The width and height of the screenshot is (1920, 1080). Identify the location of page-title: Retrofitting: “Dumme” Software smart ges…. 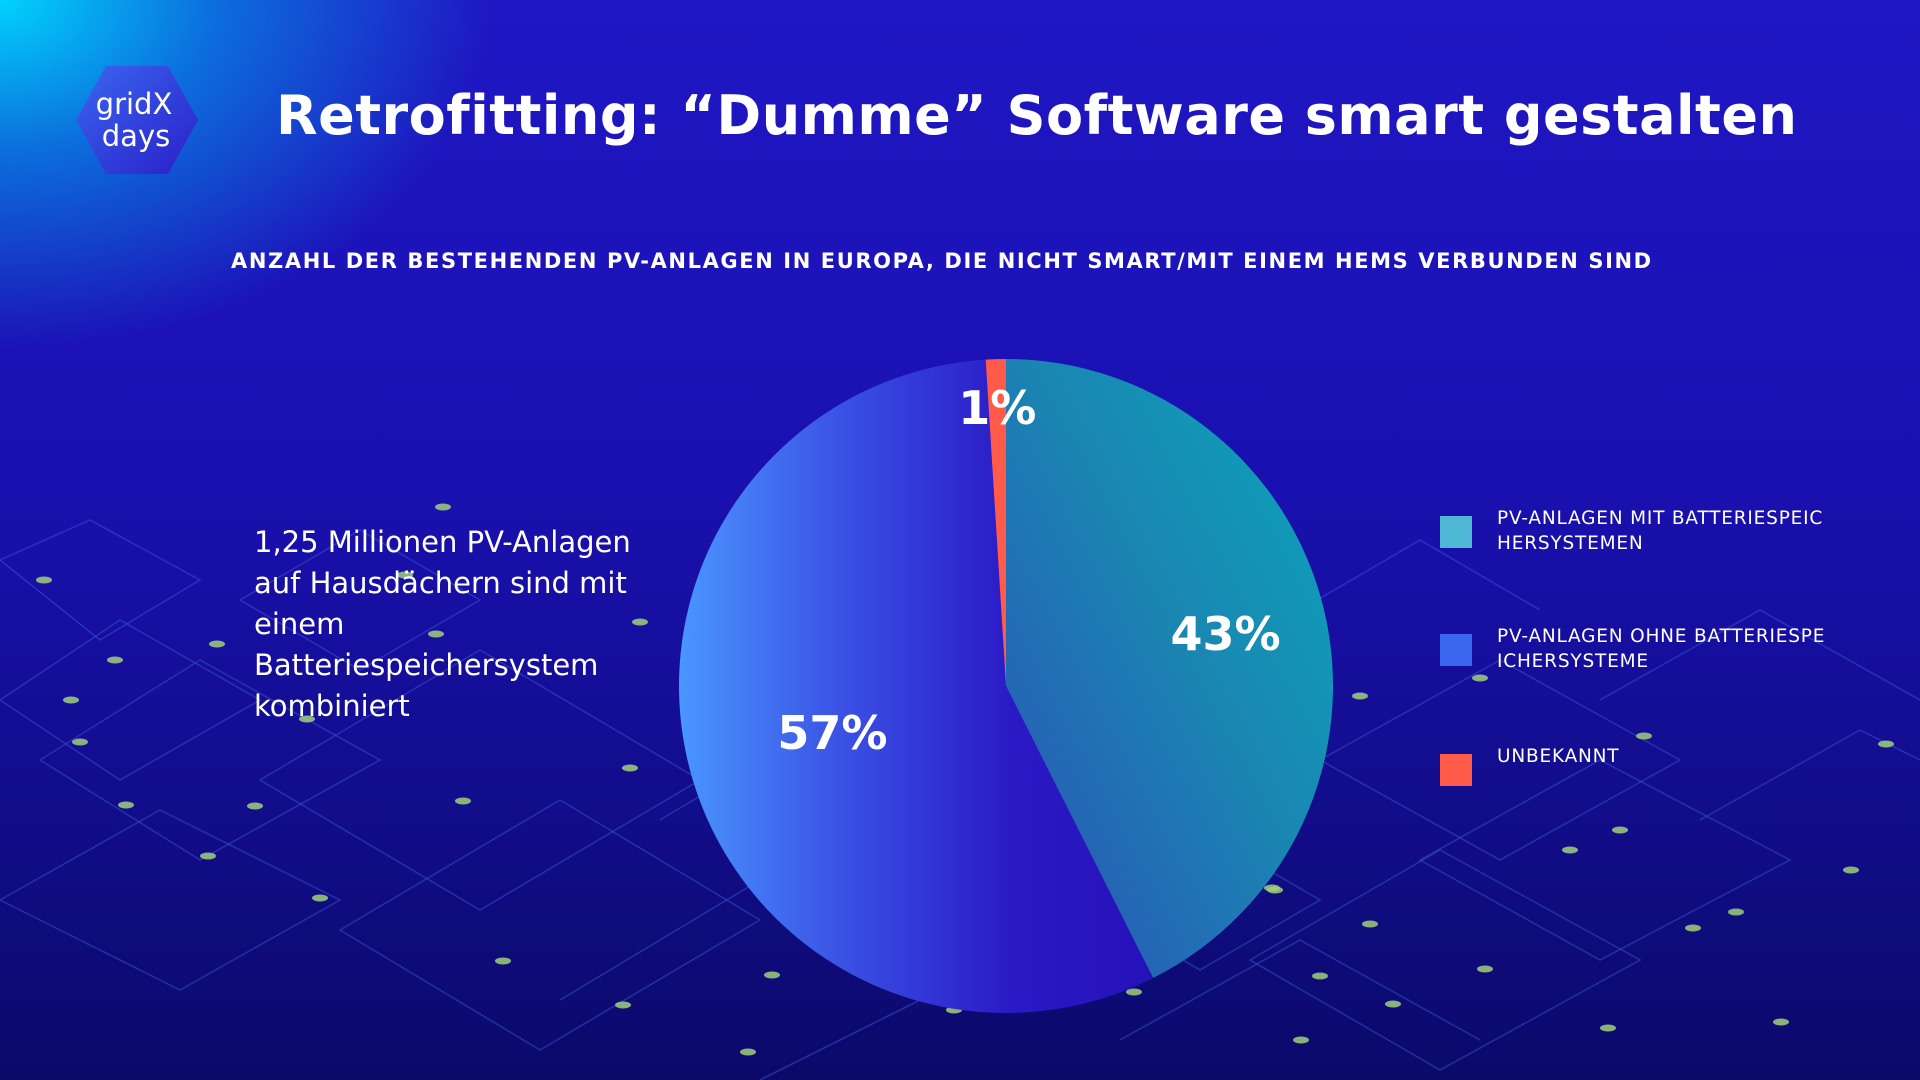
(1037, 115).